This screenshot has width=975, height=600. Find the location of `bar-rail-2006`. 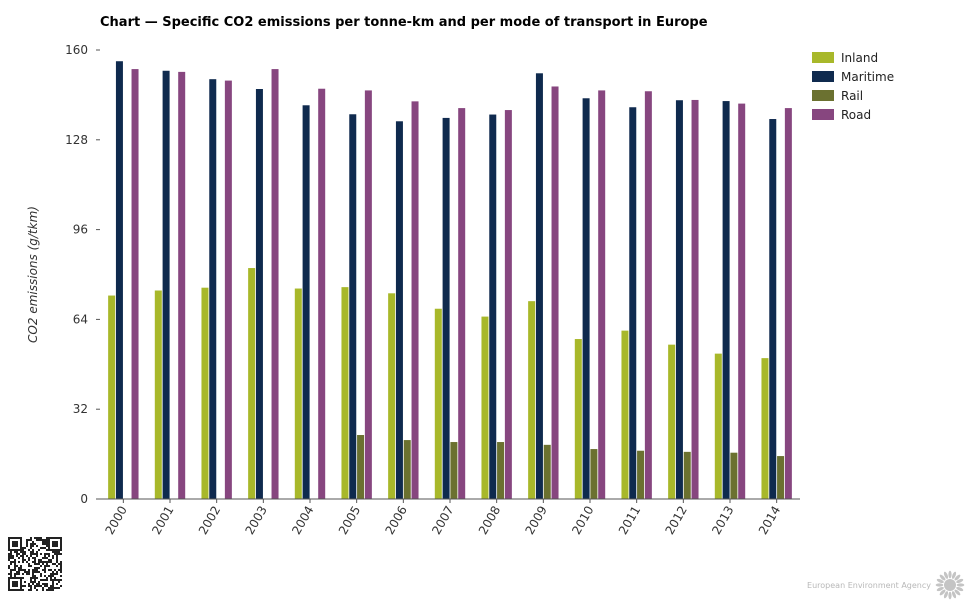

bar-rail-2006 is located at coordinates (407, 469).